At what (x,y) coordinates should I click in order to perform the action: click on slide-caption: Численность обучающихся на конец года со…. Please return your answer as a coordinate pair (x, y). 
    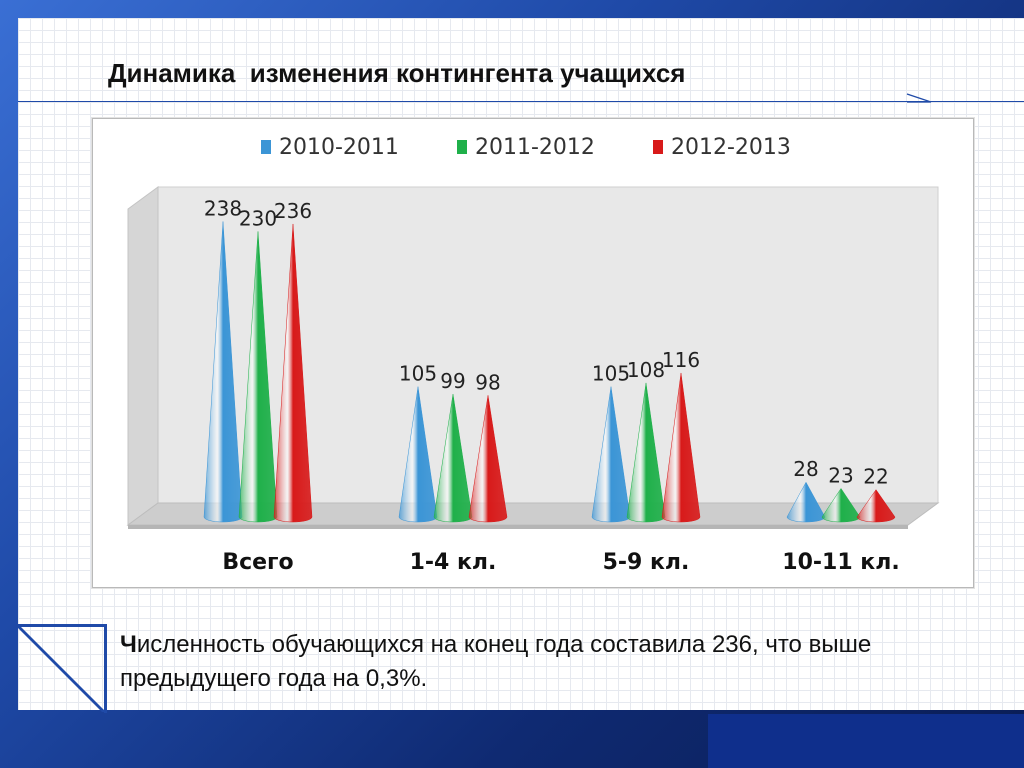
    Looking at the image, I should click on (550, 662).